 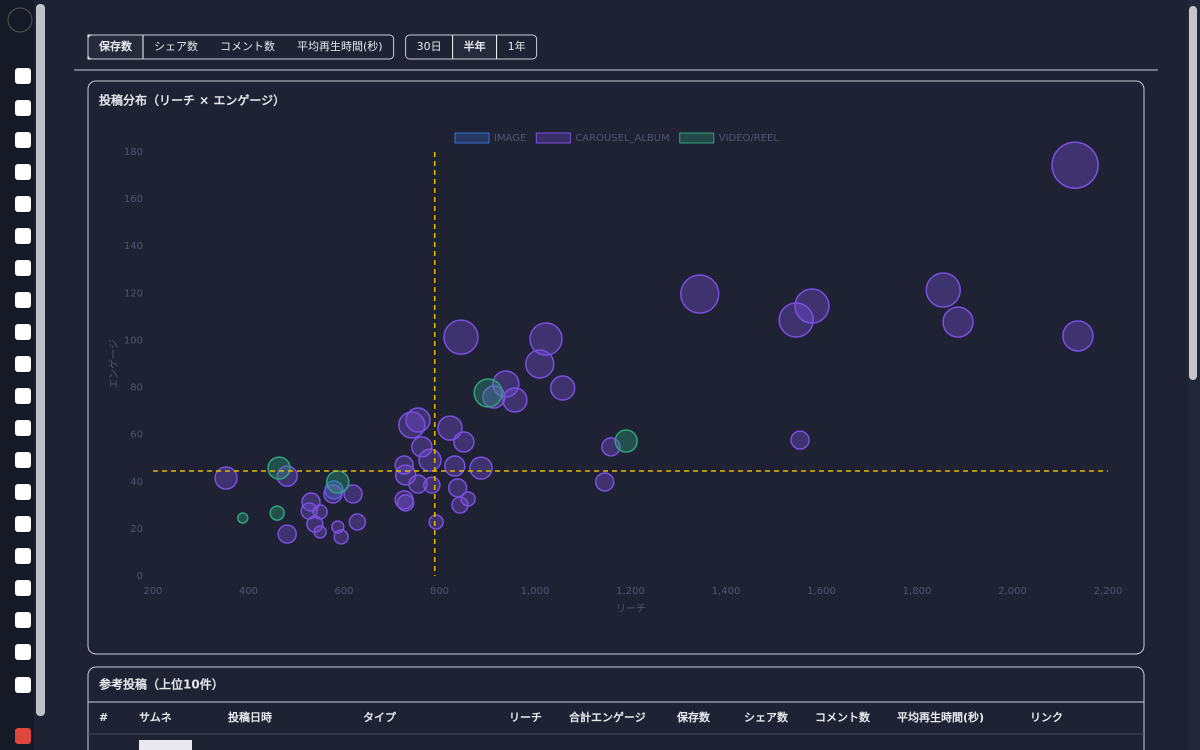 What do you see at coordinates (439, 591) in the screenshot?
I see `x-tick-label: 800` at bounding box center [439, 591].